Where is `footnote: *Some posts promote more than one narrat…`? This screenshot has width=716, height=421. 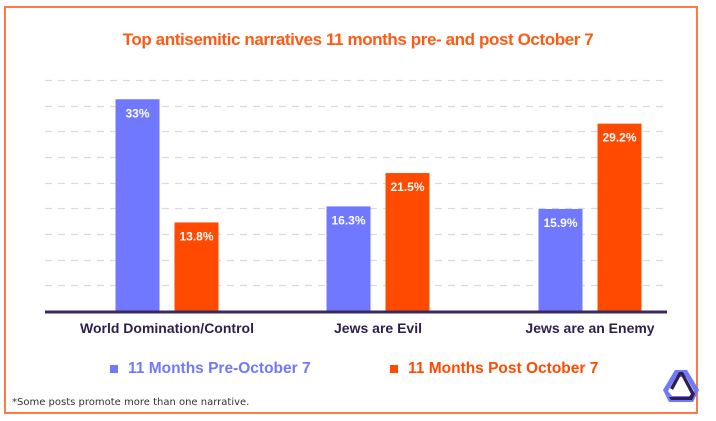
footnote: *Some posts promote more than one narrat… is located at coordinates (131, 402).